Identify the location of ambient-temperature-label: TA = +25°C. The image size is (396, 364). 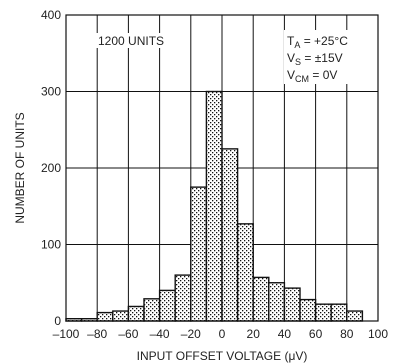
(317, 42).